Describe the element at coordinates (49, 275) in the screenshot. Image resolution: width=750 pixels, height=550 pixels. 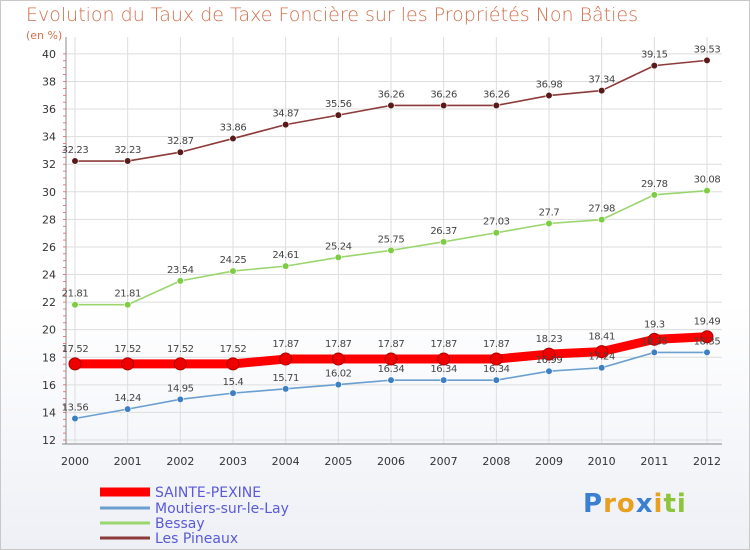
I see `y-tick-label: 24` at that location.